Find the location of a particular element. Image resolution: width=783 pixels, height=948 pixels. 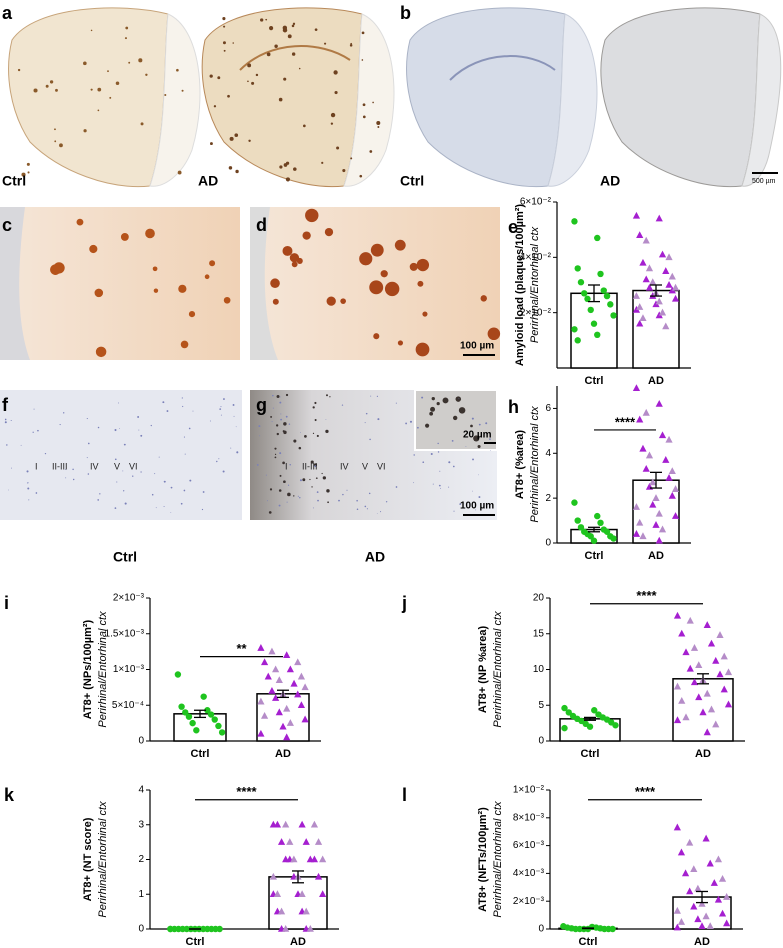

y-tick-label: 2×10⁻³ is located at coordinates (529, 901).